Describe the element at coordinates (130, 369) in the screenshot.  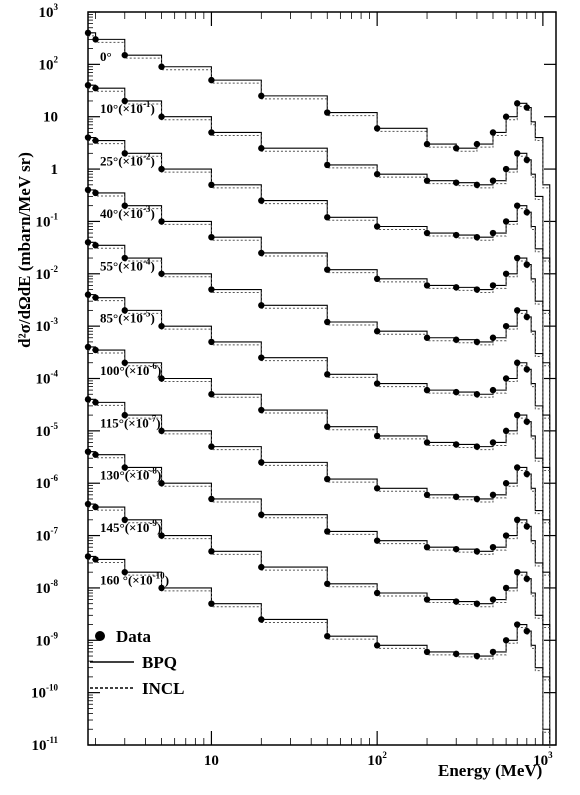
I see `curve-label-6: 100°(×10-6)` at that location.